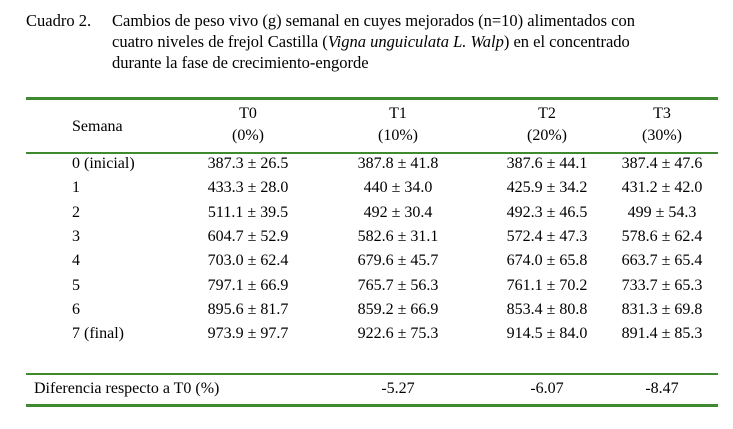 The image size is (733, 429). Describe the element at coordinates (372, 374) in the screenshot. I see `summary-rule` at that location.